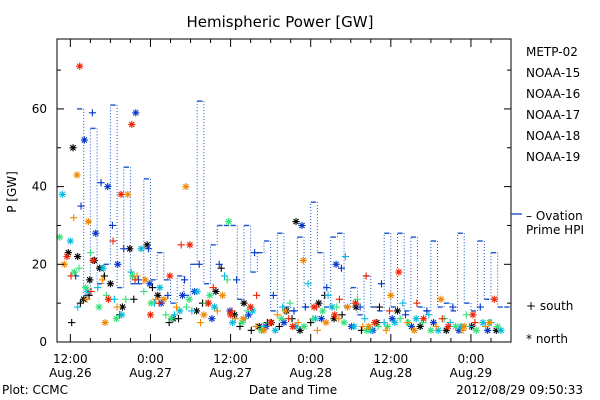 The image size is (600, 400). Describe the element at coordinates (549, 306) in the screenshot. I see `legend-south-label: + south` at that location.